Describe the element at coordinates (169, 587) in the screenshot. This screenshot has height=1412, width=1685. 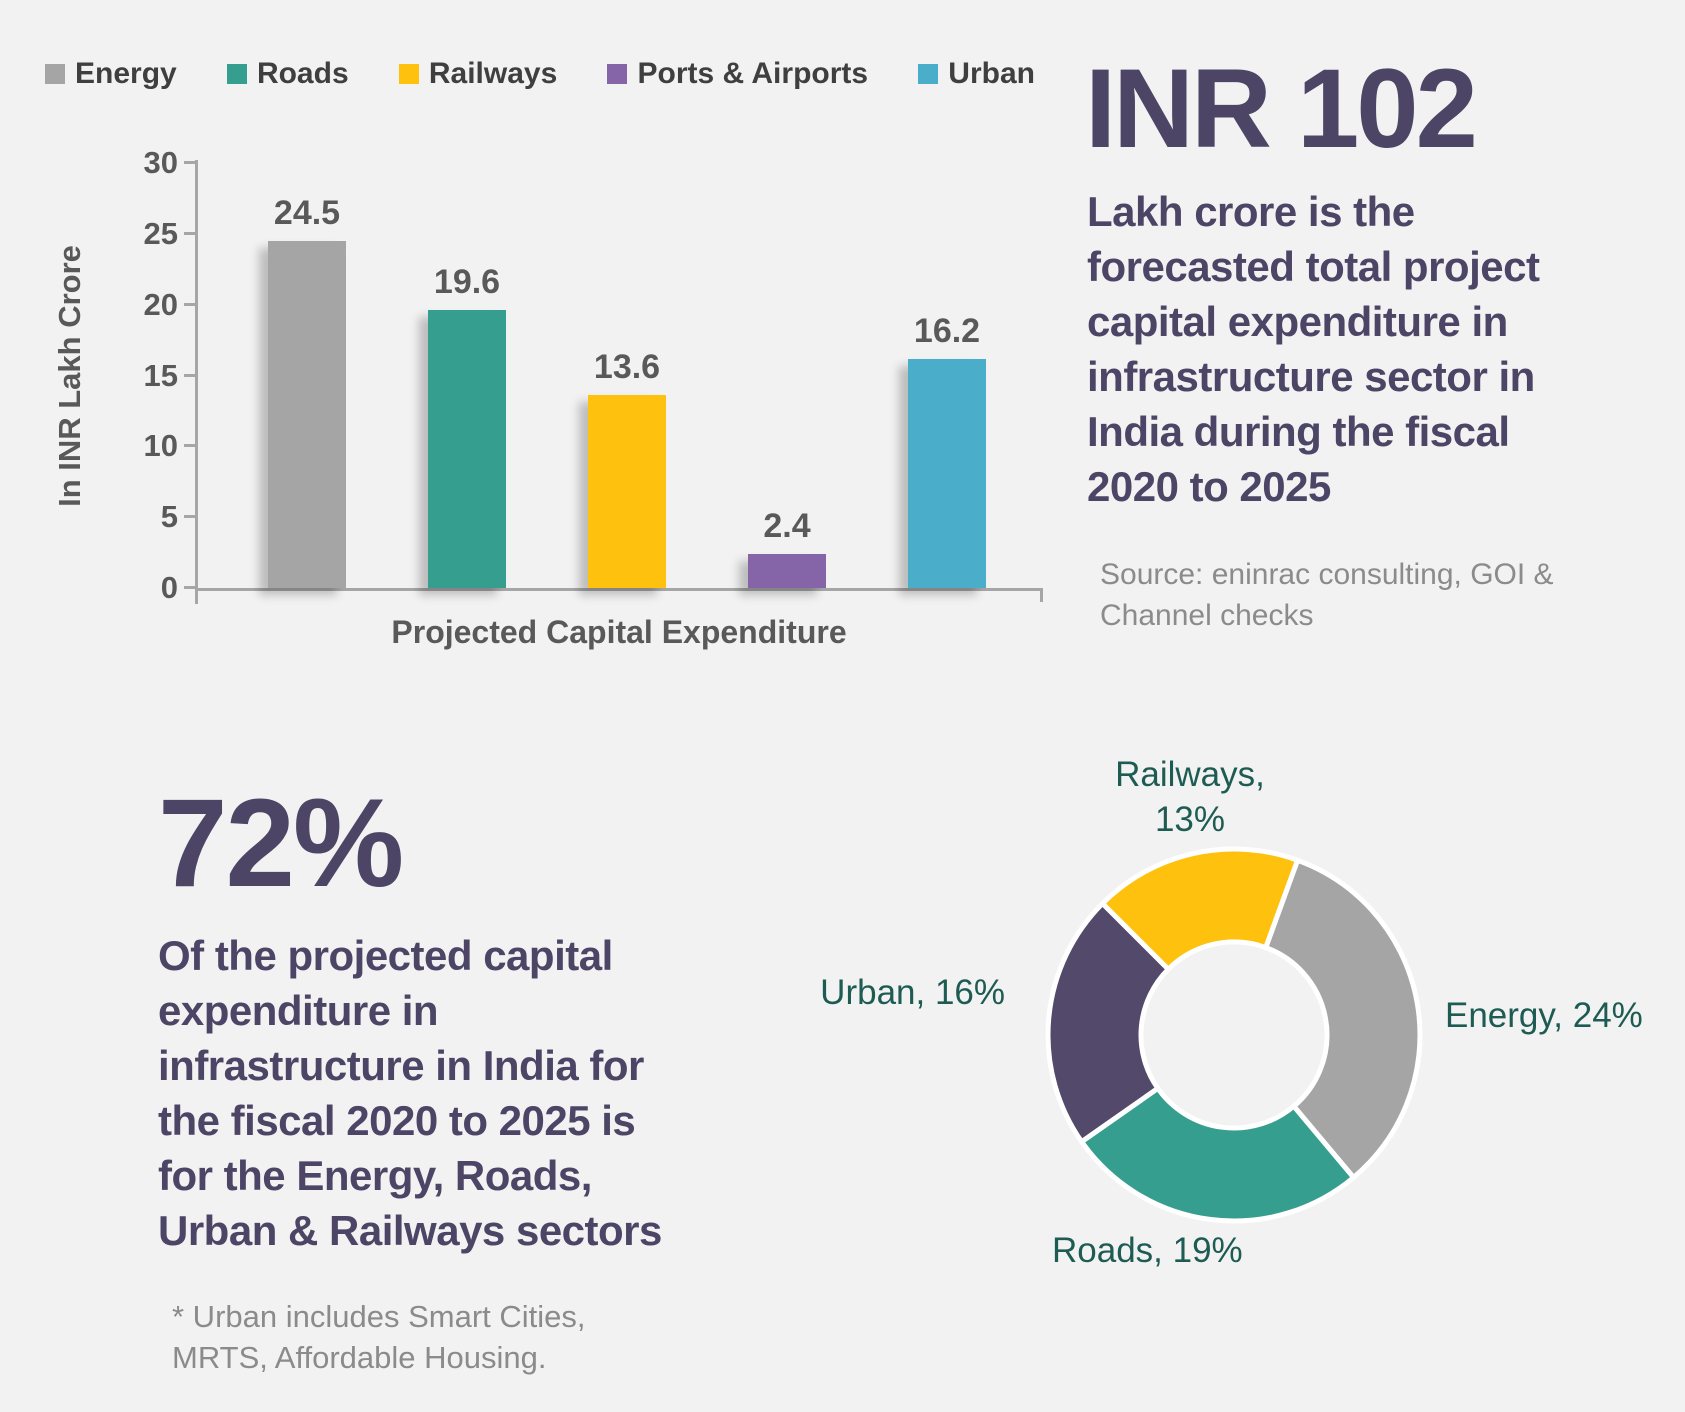
I see `y-tick-label-0: 0` at that location.